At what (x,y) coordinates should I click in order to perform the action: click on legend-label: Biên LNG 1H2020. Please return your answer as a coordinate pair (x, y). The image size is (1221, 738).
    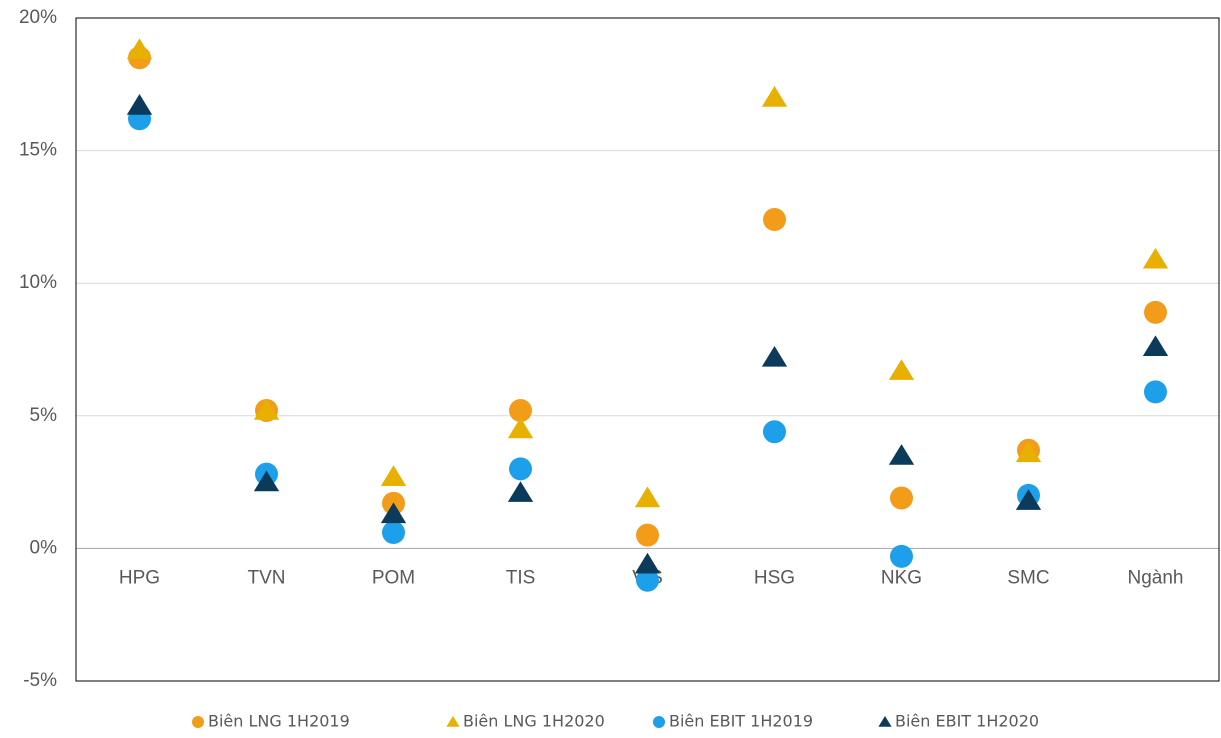
    Looking at the image, I should click on (534, 721).